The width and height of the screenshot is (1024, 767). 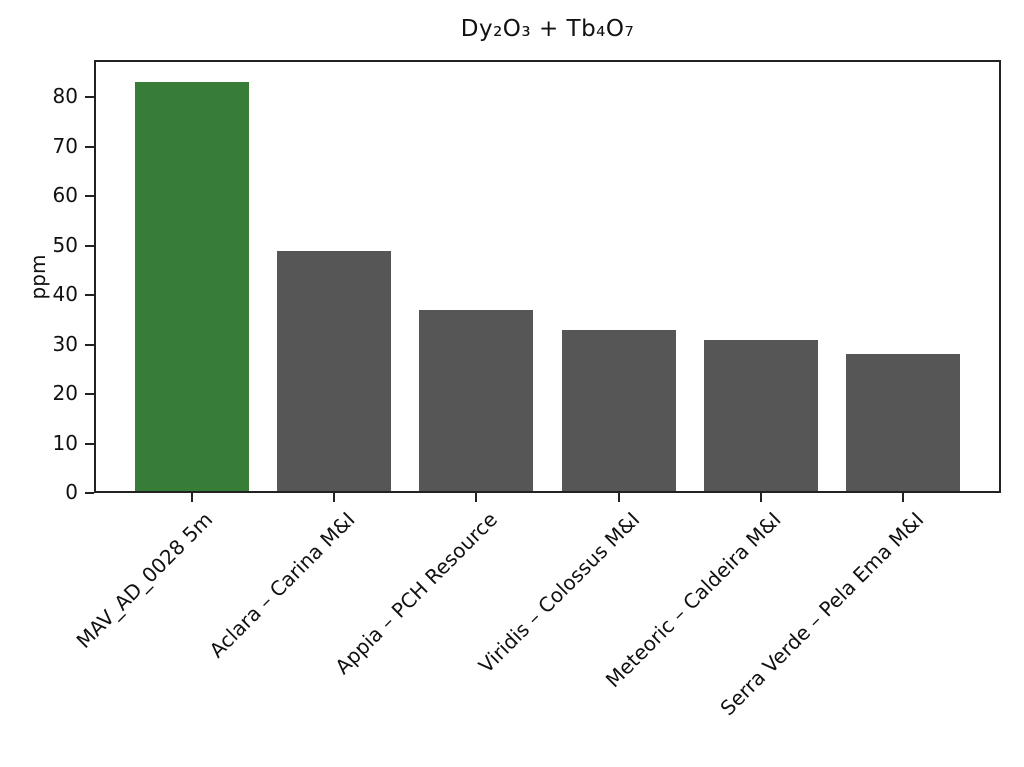 What do you see at coordinates (65, 145) in the screenshot?
I see `y-axis-tick-label: 70` at bounding box center [65, 145].